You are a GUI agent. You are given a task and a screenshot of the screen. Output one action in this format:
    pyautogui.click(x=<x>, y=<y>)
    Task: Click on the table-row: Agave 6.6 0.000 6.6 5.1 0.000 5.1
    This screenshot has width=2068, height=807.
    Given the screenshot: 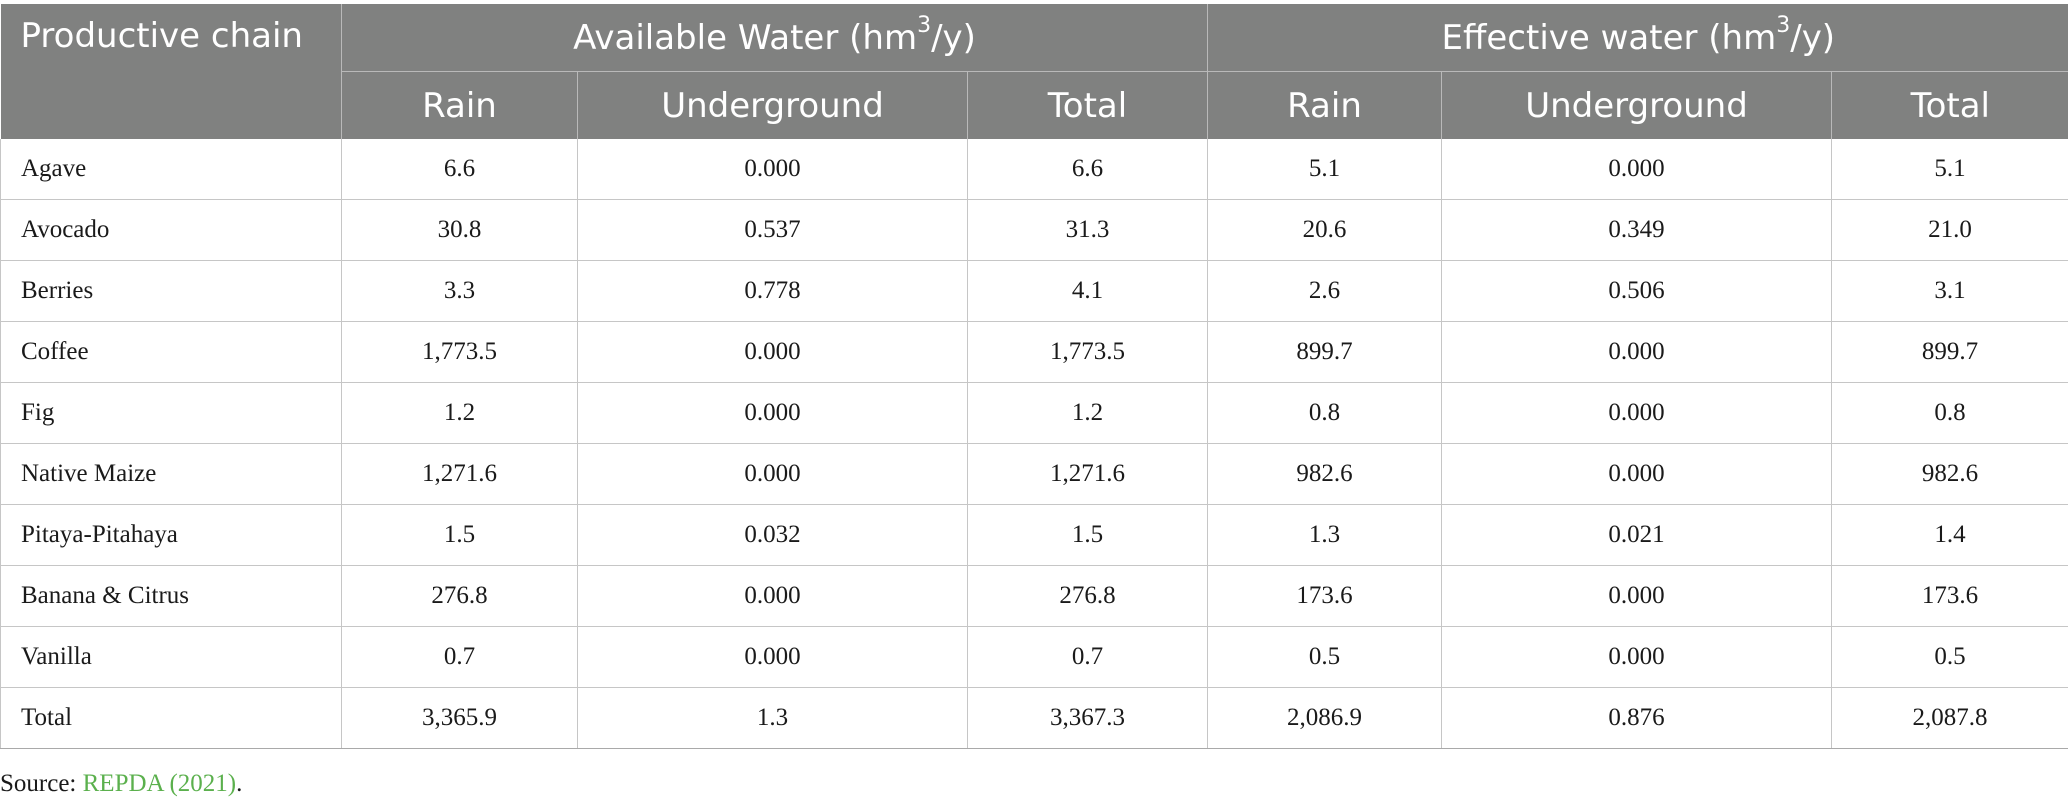 What is the action you would take?
    pyautogui.click(x=1034, y=169)
    